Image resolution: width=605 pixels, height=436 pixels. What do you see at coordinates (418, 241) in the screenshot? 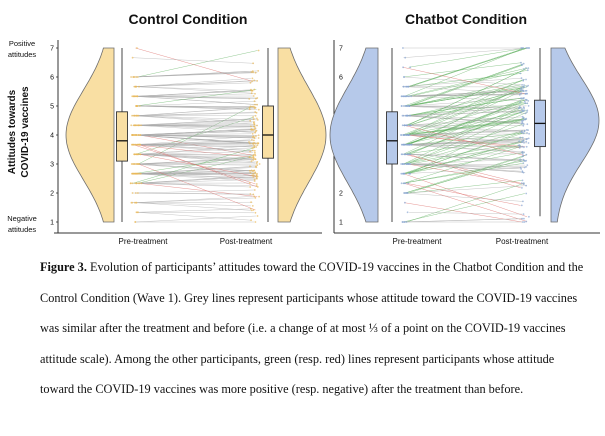
I see `x-category-label-pre: Pre-treatment` at bounding box center [418, 241].